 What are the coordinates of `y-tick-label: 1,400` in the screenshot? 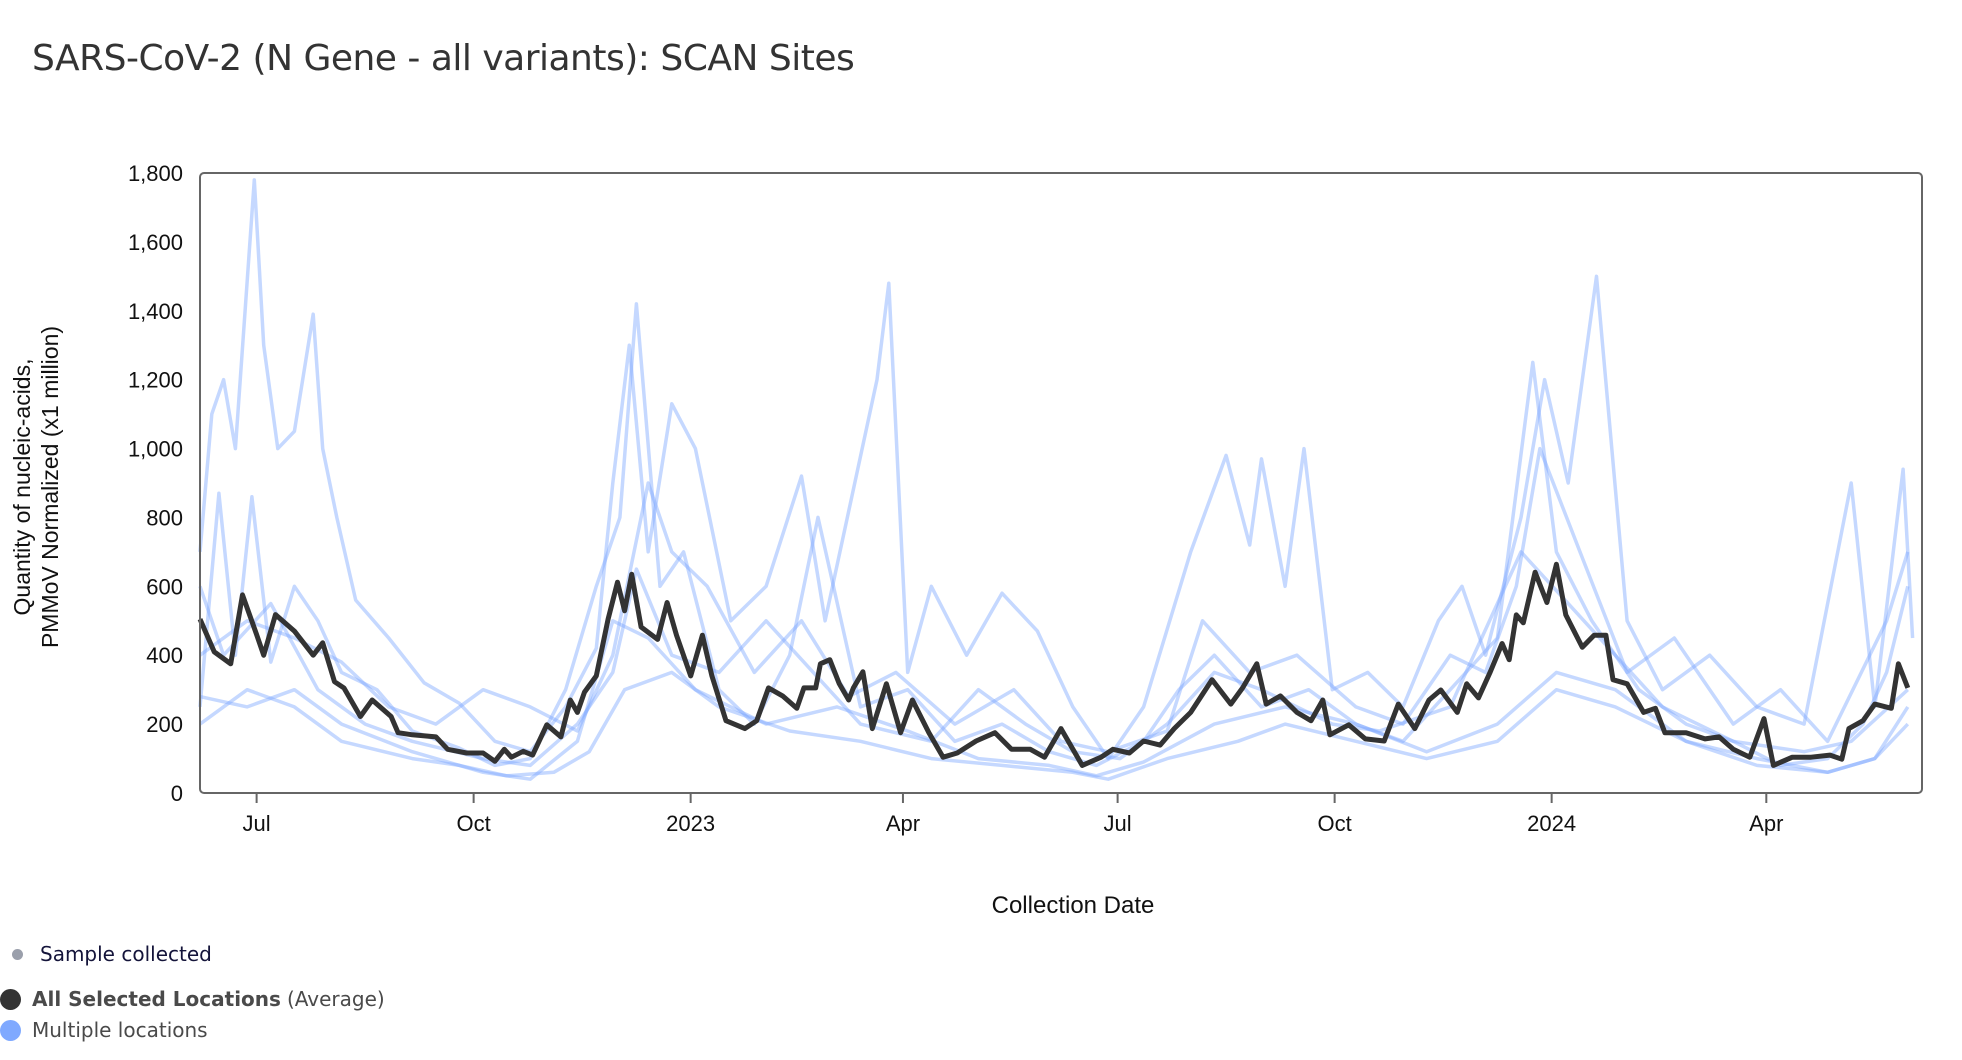 It's located at (155, 311).